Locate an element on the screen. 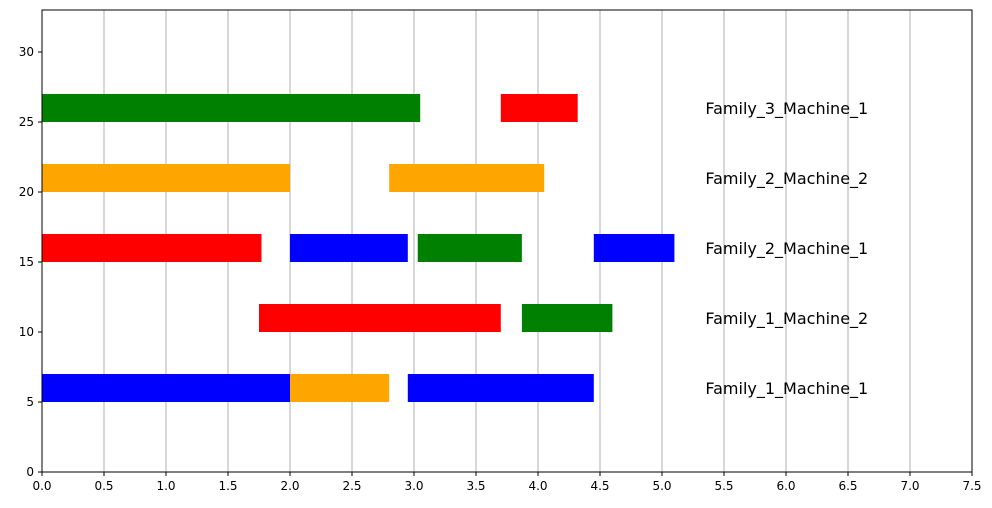 The width and height of the screenshot is (992, 508). row-label: Family_1_Machine_2 is located at coordinates (786, 319).